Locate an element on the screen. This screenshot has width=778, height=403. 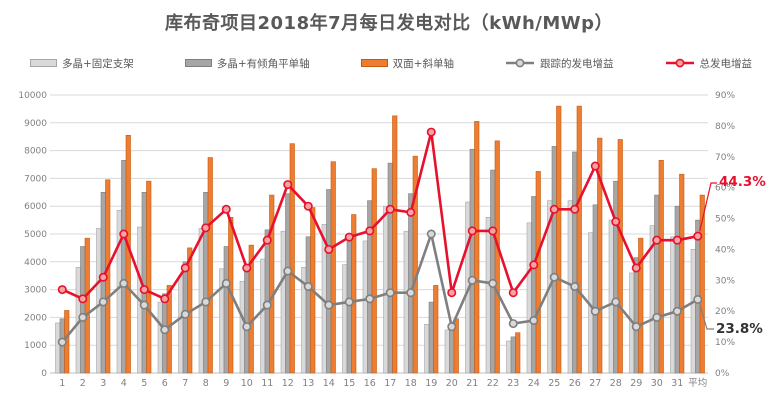
legend-label: 双面+斜单轴 is located at coordinates (423, 63).